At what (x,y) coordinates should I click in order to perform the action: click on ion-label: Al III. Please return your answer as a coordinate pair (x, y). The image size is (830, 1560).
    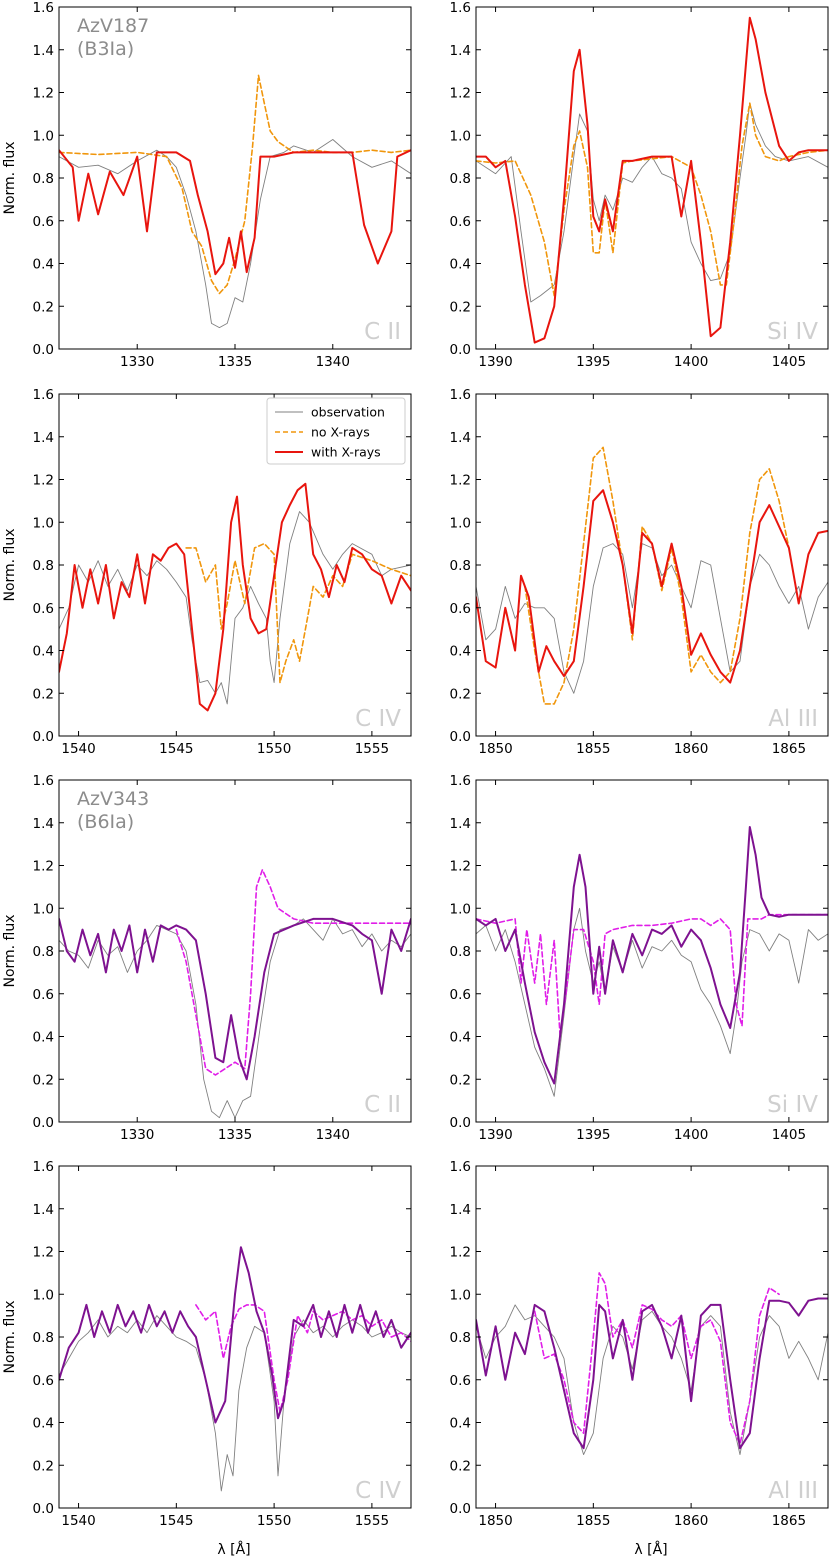
    Looking at the image, I should click on (793, 1491).